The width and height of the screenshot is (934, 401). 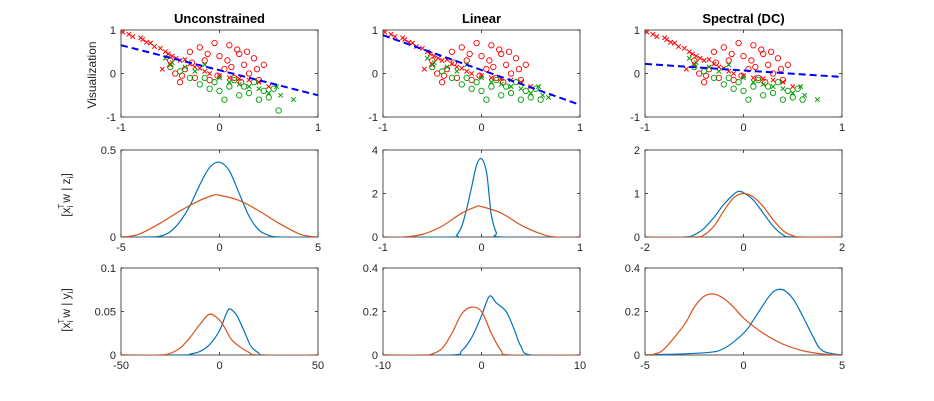 I want to click on projection-line, so click(x=481, y=70).